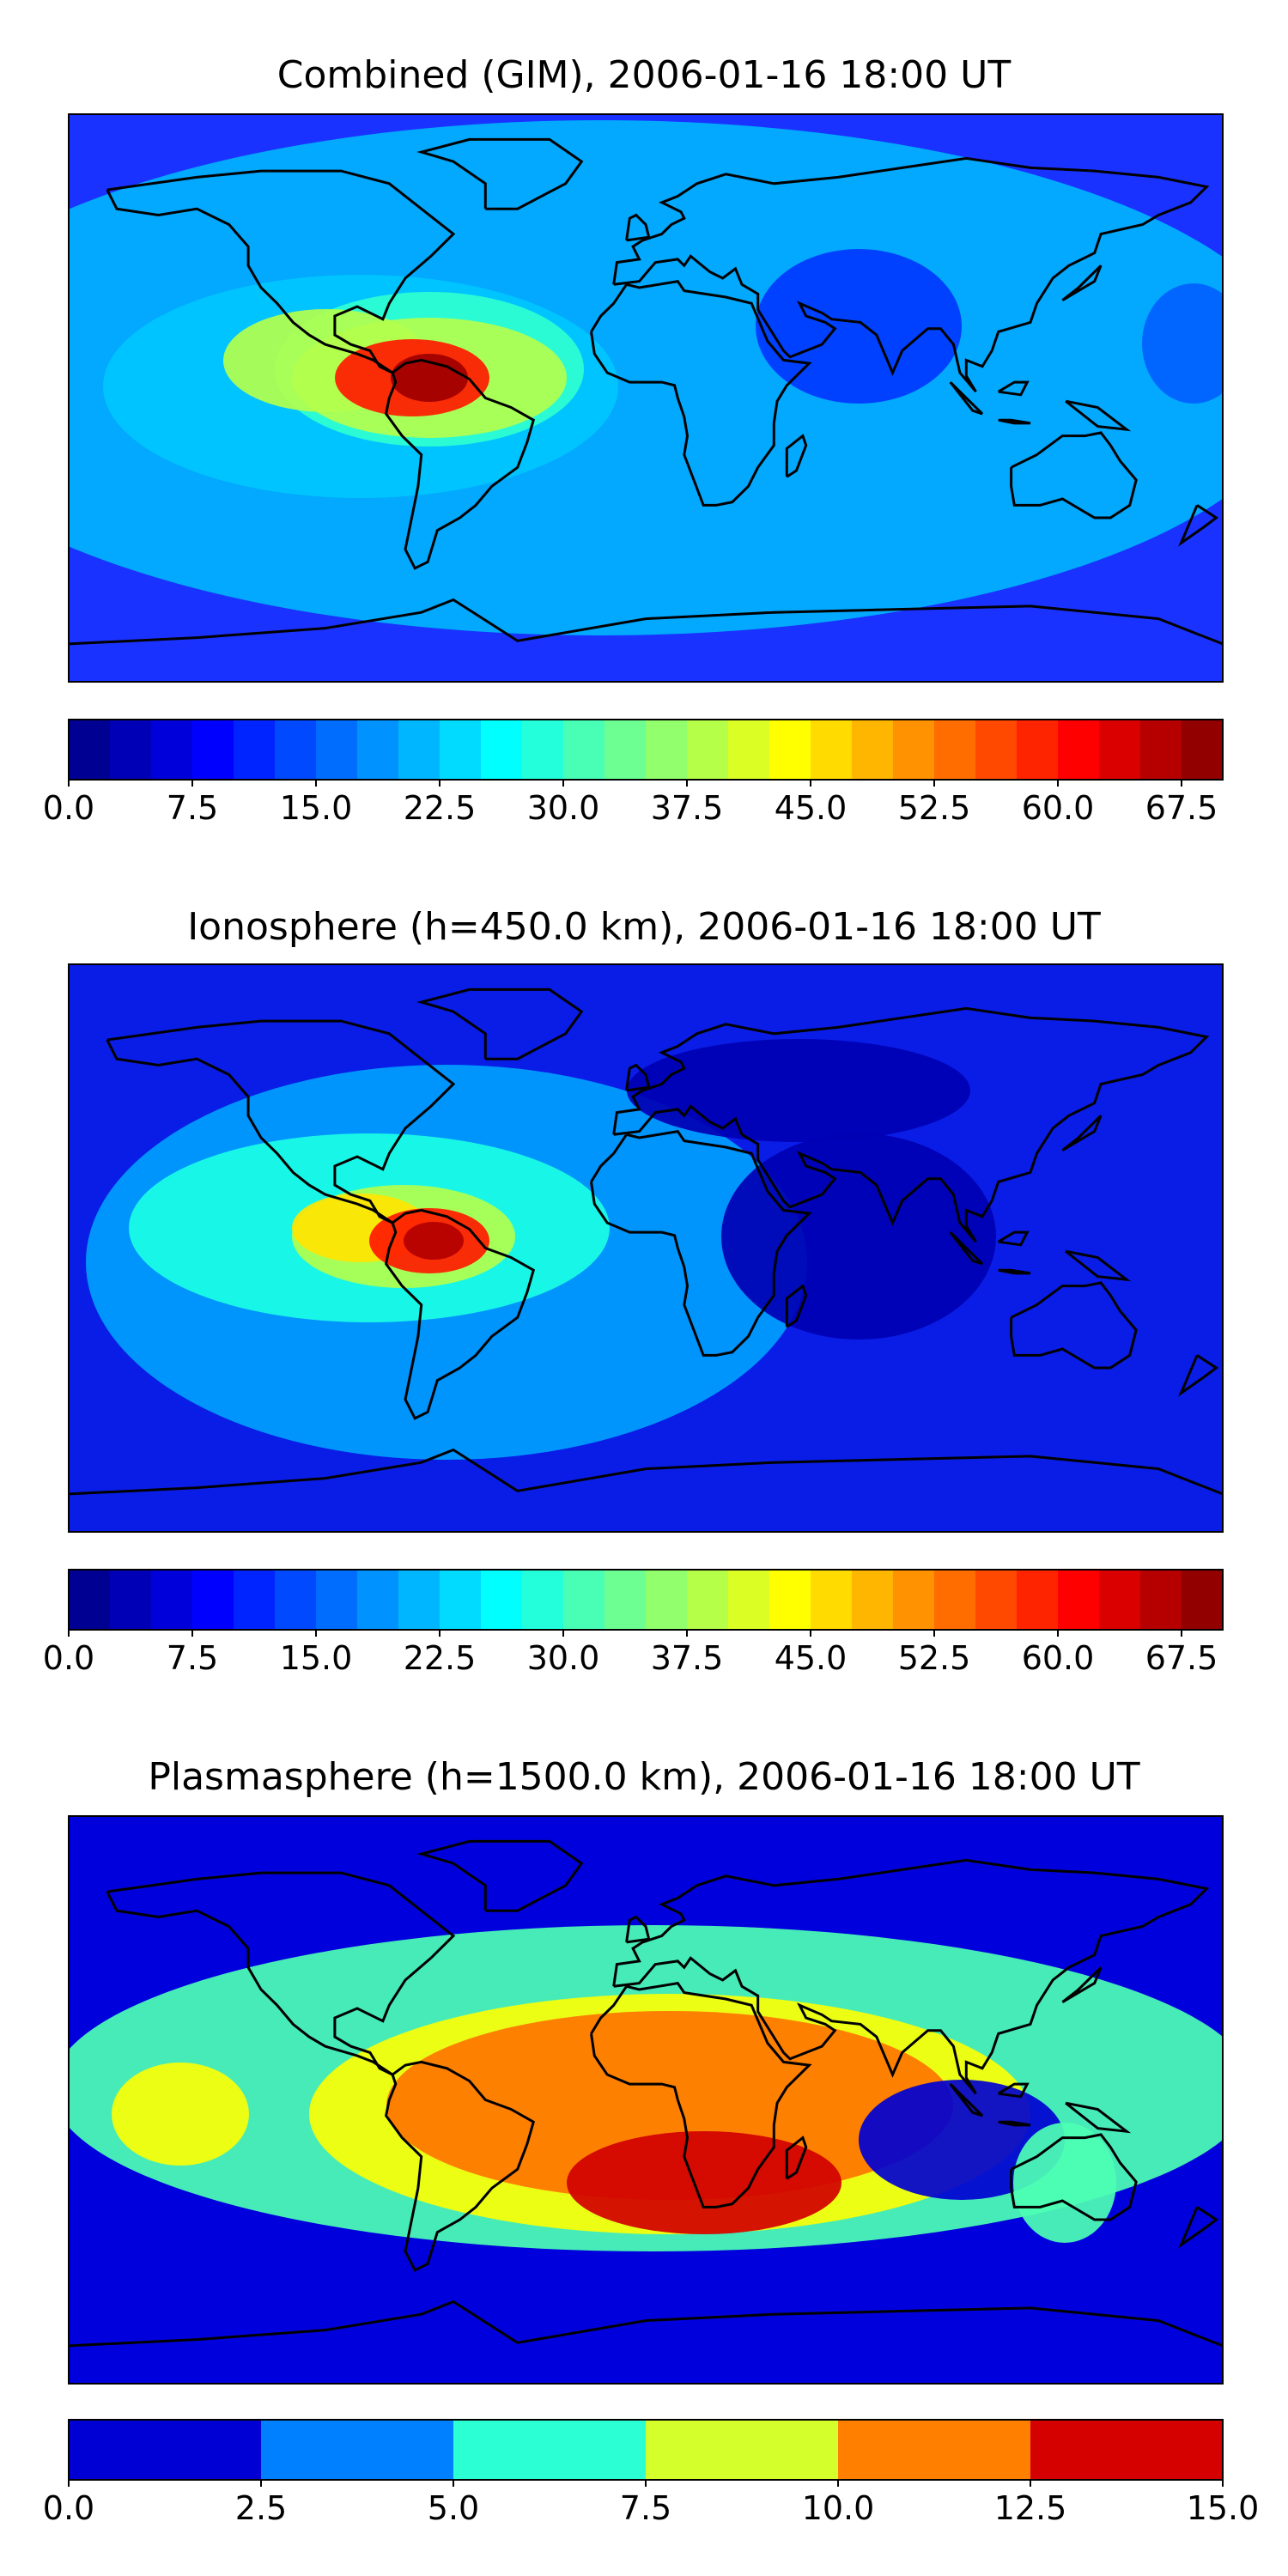 Image resolution: width=1288 pixels, height=2576 pixels. I want to click on chart-title: Combined (GIM), 2006-01-16 18:00 UT, so click(644, 75).